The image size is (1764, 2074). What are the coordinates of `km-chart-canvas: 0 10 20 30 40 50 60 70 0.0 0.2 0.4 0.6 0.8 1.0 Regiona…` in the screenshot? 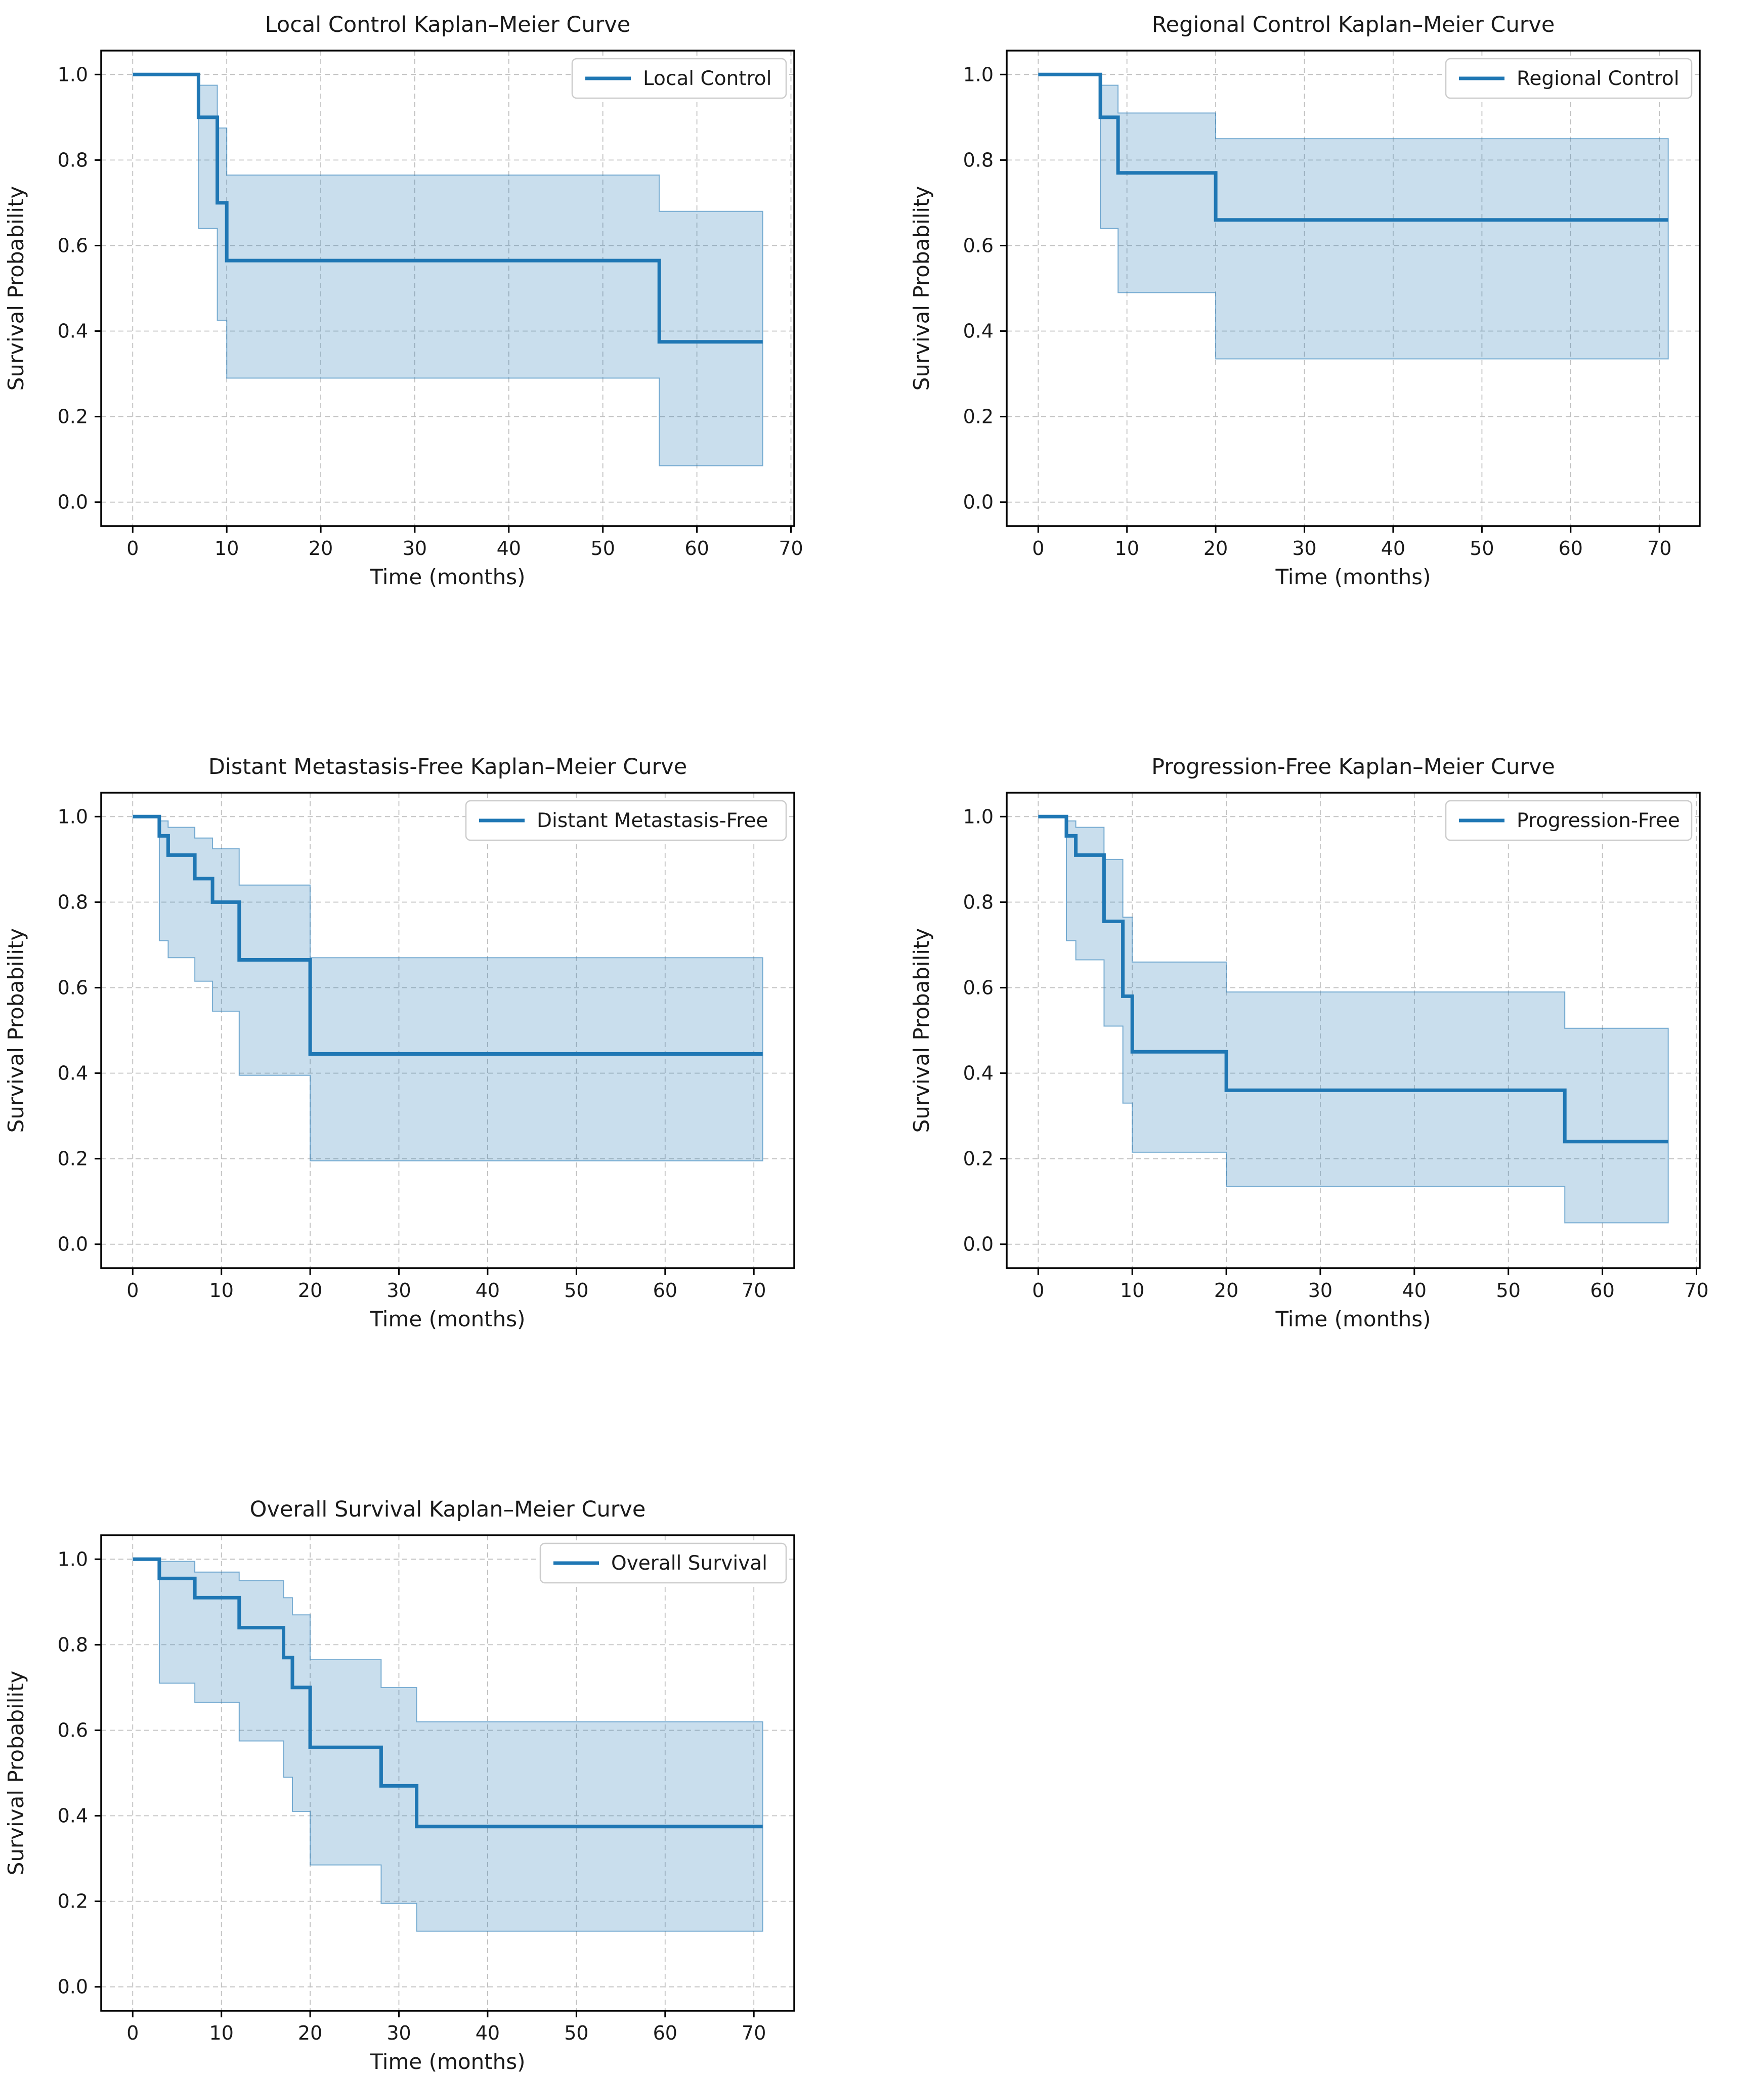 It's located at (1305, 300).